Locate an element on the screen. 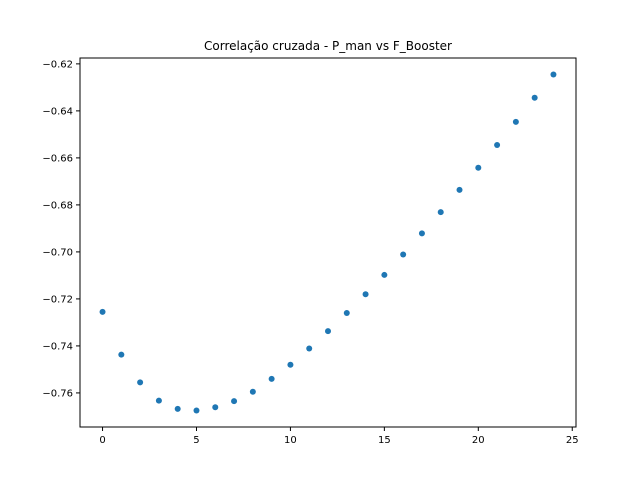 This screenshot has width=640, height=480. x-tick-label: 20 is located at coordinates (478, 440).